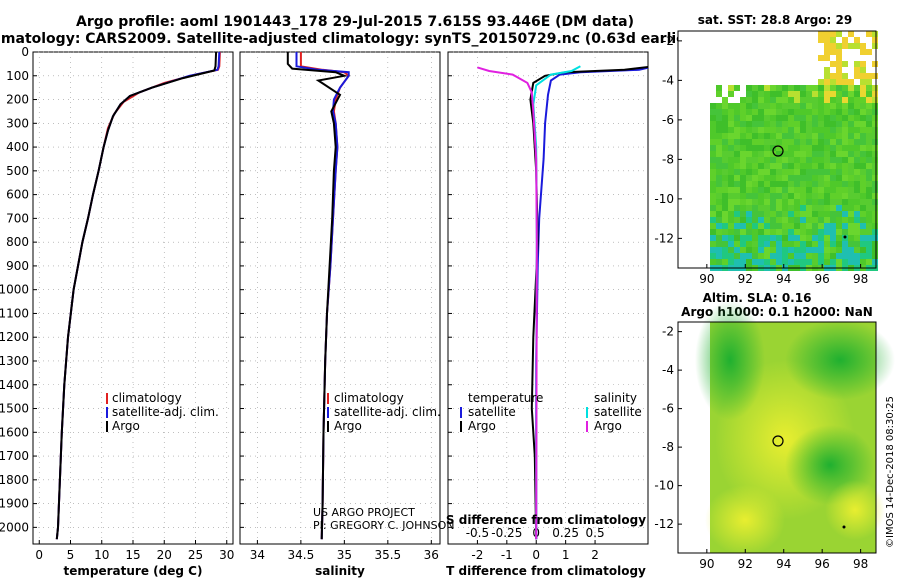  What do you see at coordinates (507, 303) in the screenshot?
I see `series-line-s-argo` at bounding box center [507, 303].